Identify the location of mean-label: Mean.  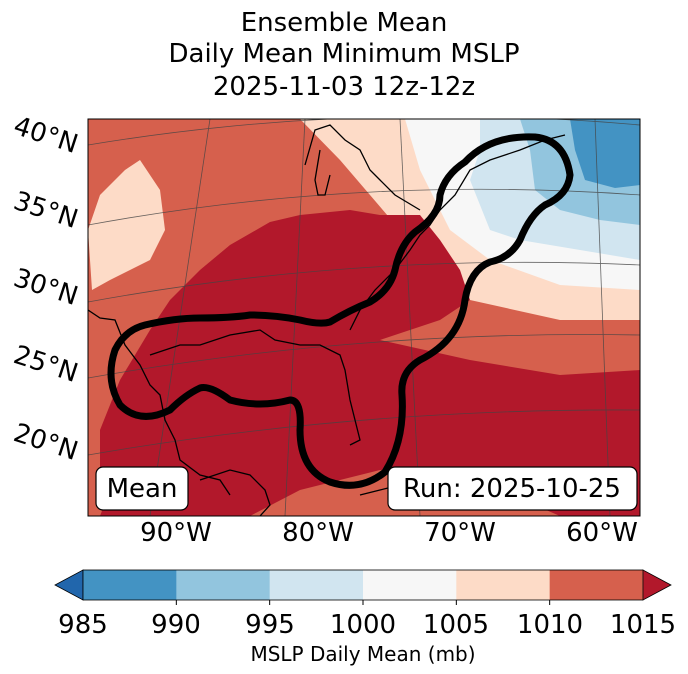
(142, 489).